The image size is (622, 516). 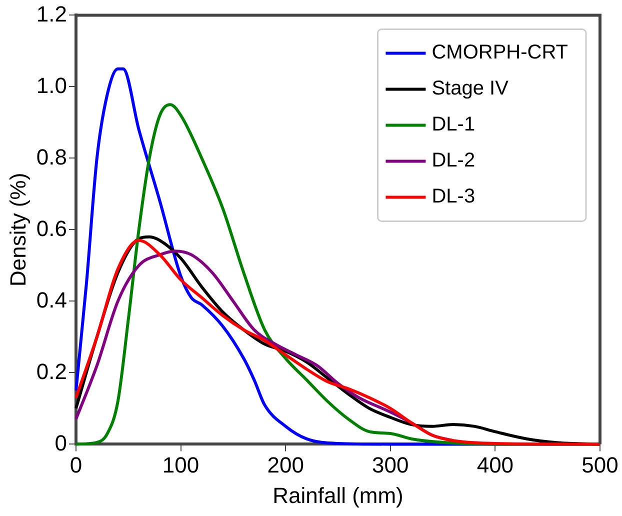 I want to click on legend-label: DL-3, so click(x=454, y=197).